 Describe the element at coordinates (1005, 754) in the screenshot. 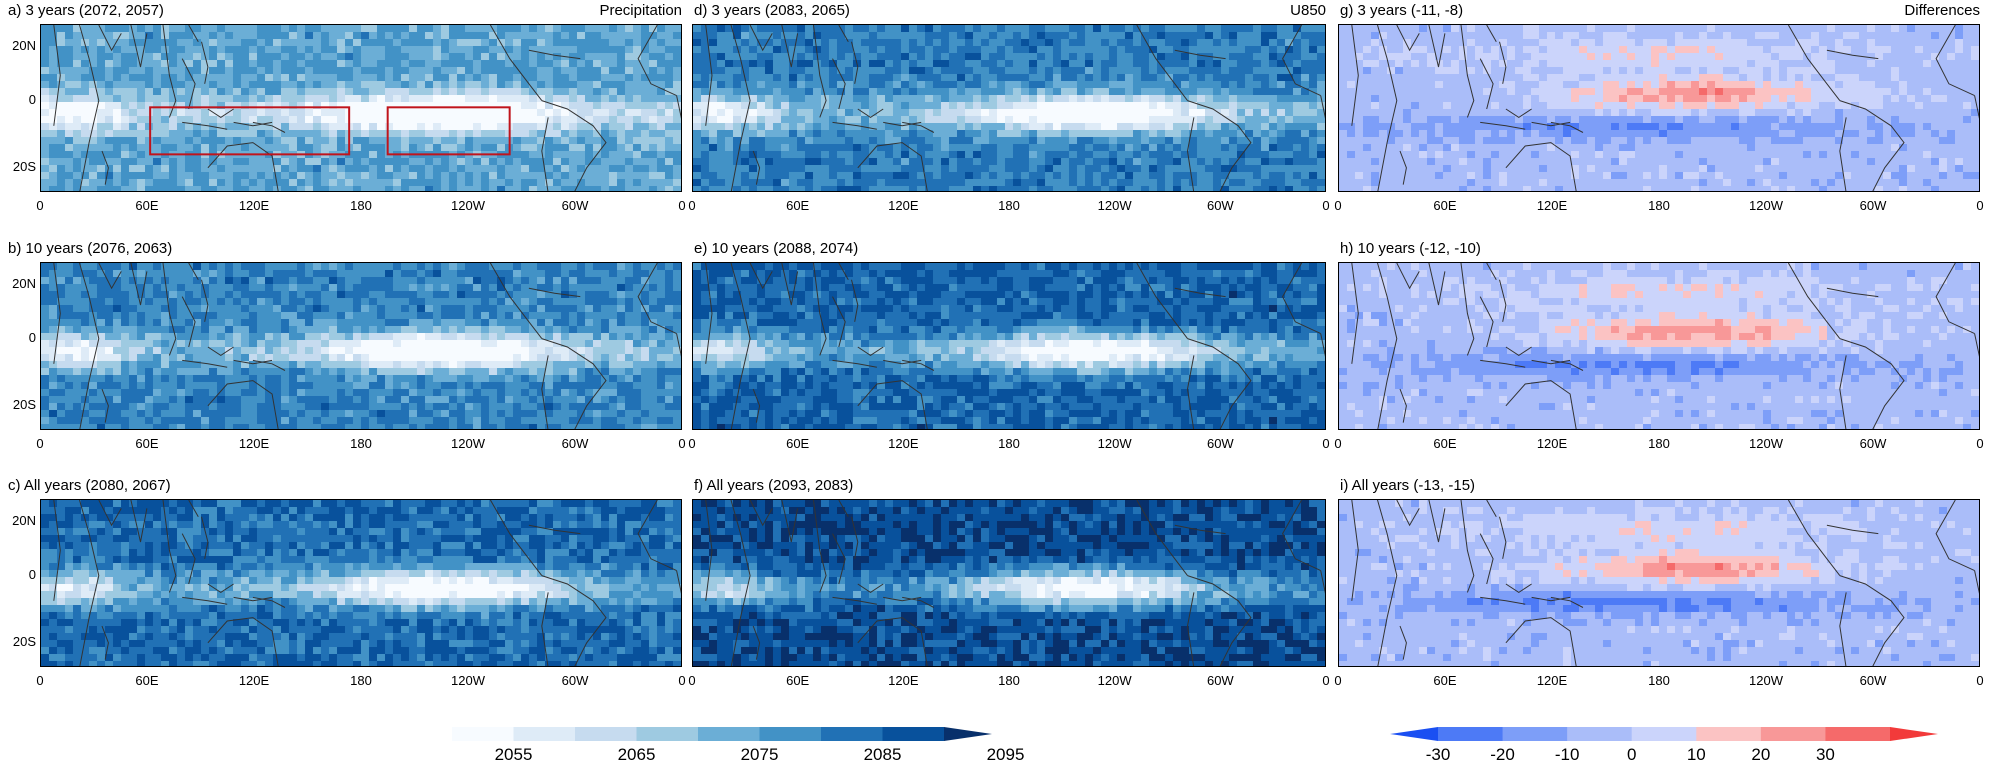

I see `colorbar-tick-label: 2095` at that location.